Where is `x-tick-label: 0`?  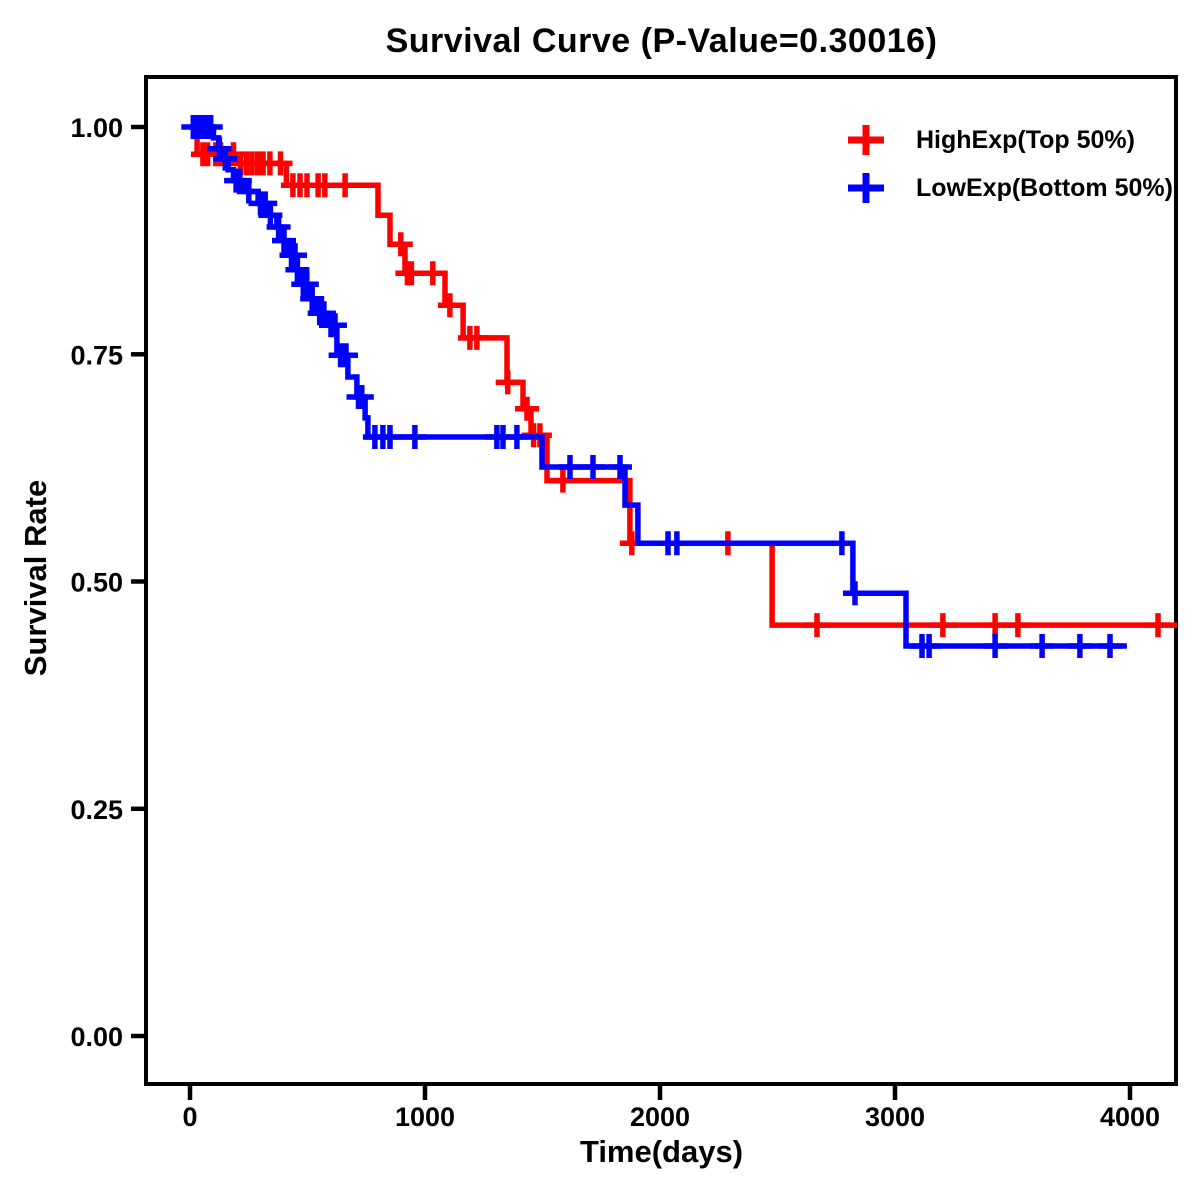 x-tick-label: 0 is located at coordinates (189, 1117).